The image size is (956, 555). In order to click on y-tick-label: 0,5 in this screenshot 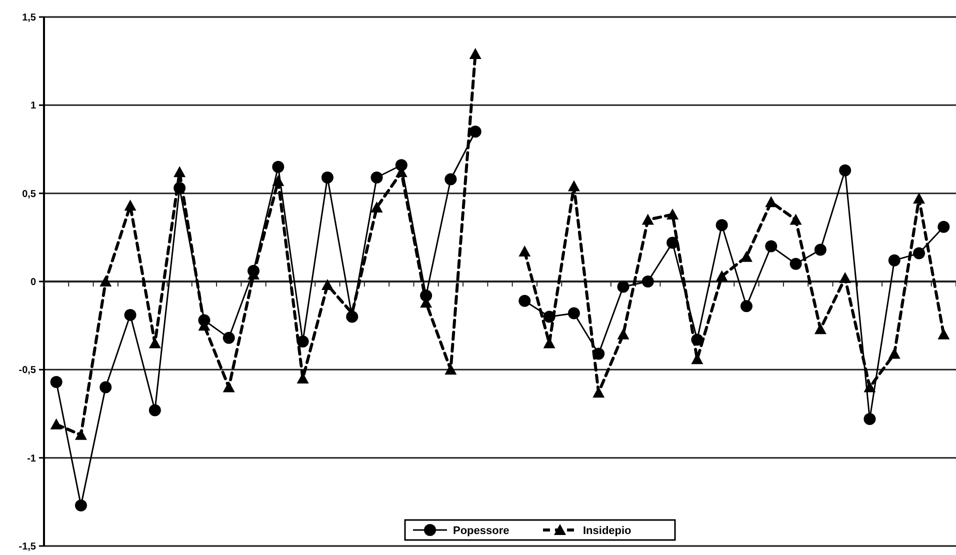, I will do `click(29, 194)`.